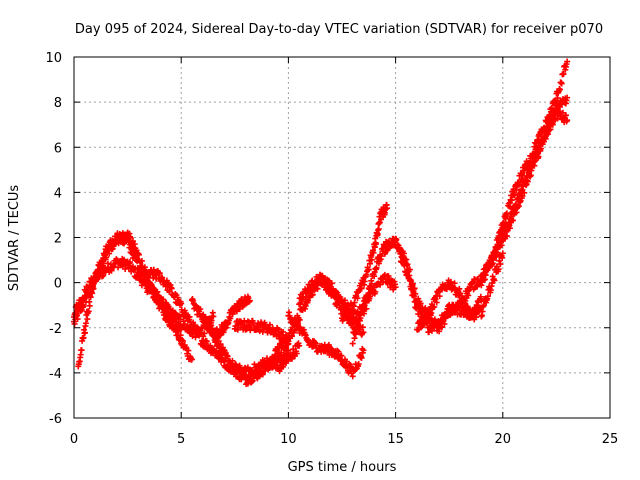 Image resolution: width=640 pixels, height=480 pixels. What do you see at coordinates (288, 439) in the screenshot?
I see `x-tick-label: 10` at bounding box center [288, 439].